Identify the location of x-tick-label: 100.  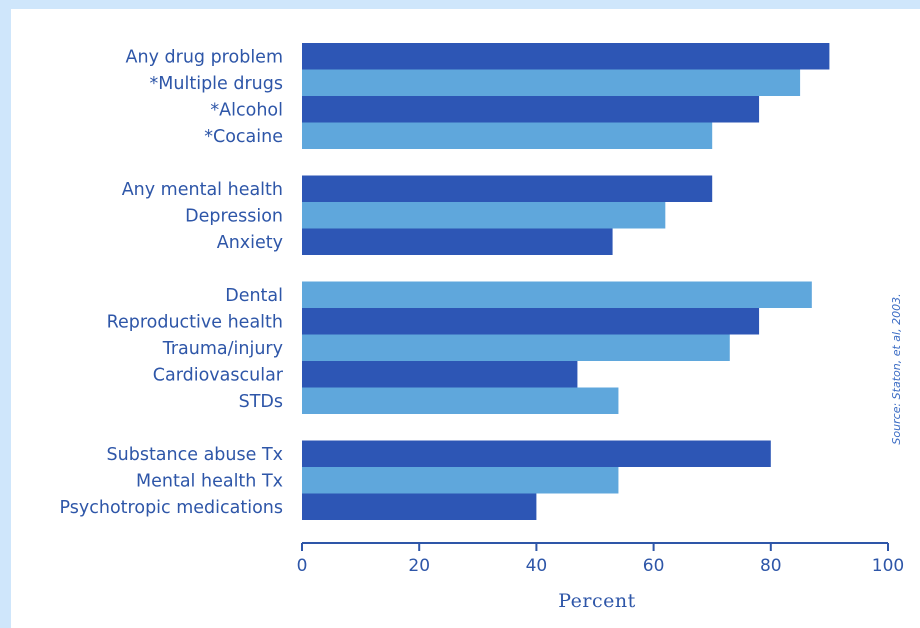
(888, 566).